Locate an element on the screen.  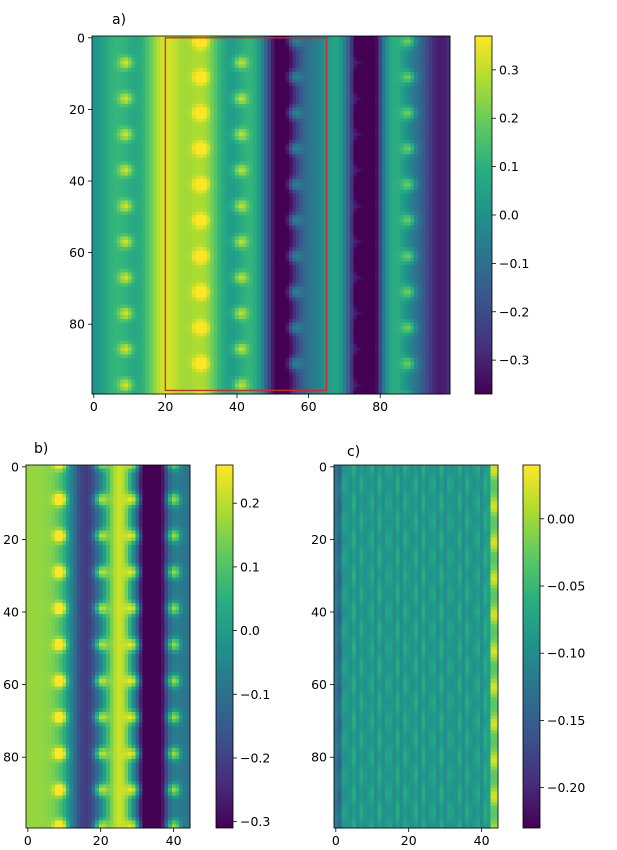
panel-c-heatmap is located at coordinates (416, 647).